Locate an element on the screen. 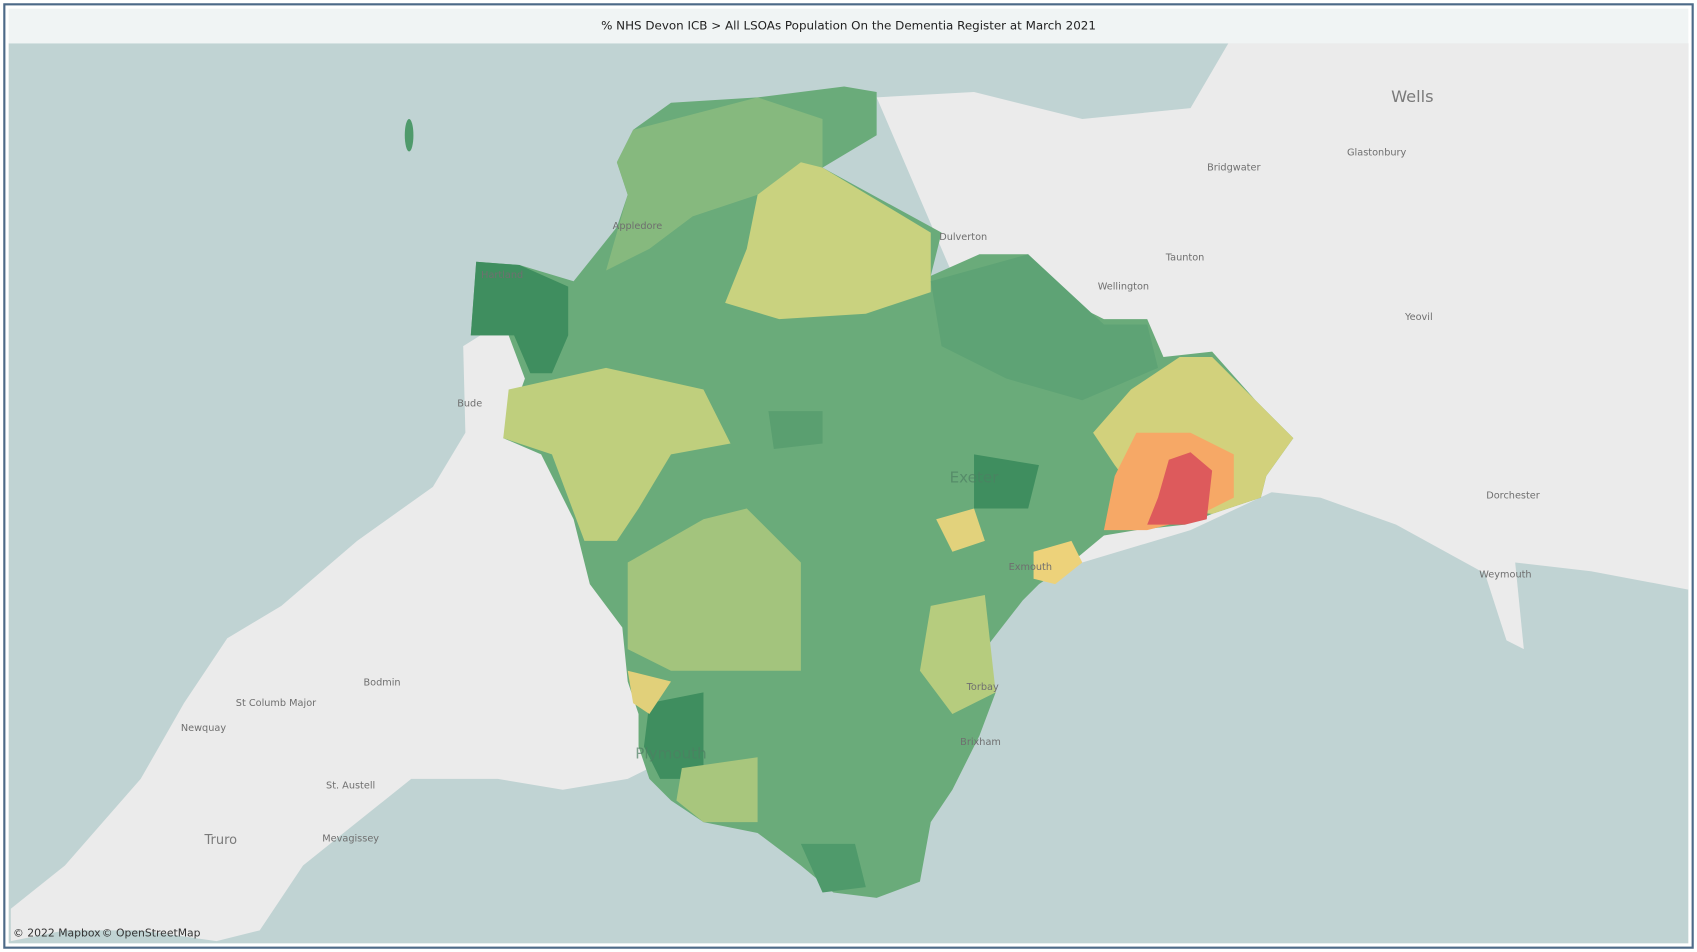 This screenshot has width=1697, height=952. place-label: Glastonbury is located at coordinates (1377, 153).